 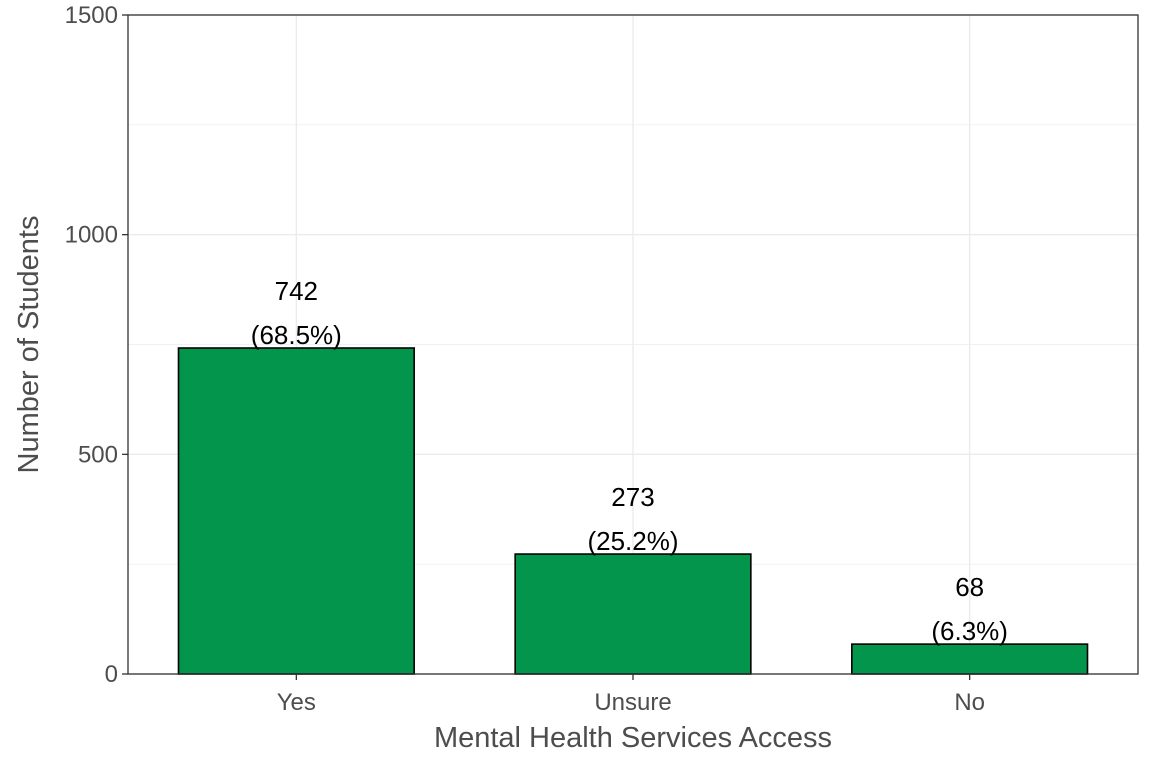 What do you see at coordinates (633, 614) in the screenshot?
I see `bar-unsure` at bounding box center [633, 614].